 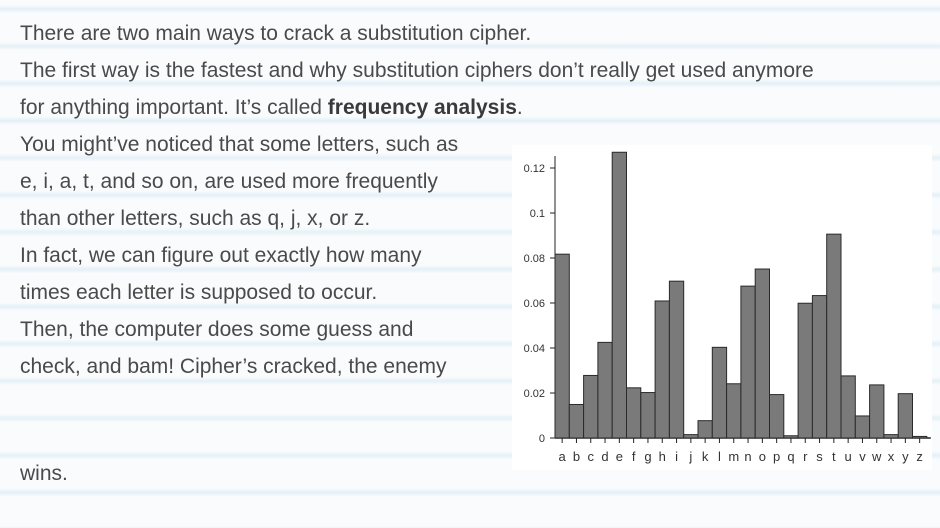 I want to click on bar-j, so click(x=691, y=436).